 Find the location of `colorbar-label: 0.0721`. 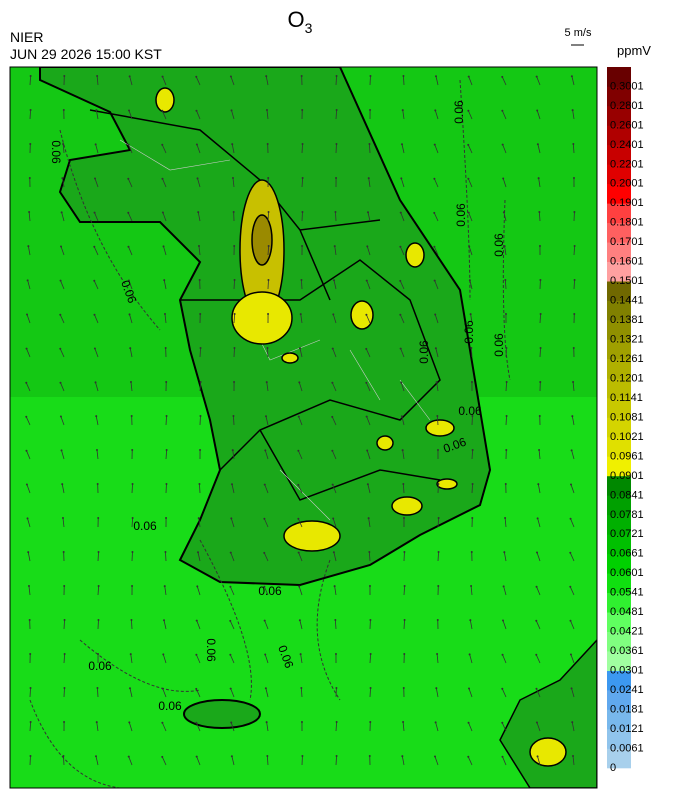

colorbar-label: 0.0721 is located at coordinates (627, 534).